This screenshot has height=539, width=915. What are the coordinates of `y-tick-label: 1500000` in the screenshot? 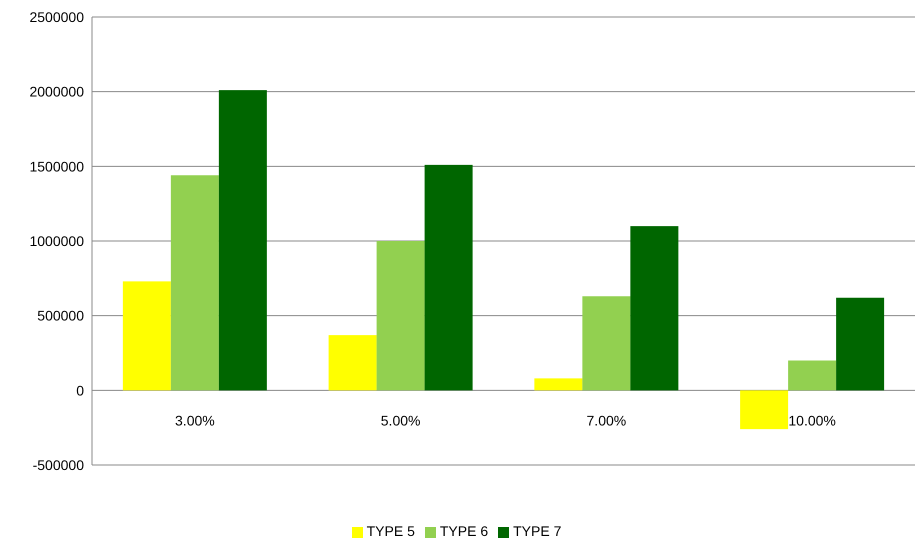 It's located at (56, 166).